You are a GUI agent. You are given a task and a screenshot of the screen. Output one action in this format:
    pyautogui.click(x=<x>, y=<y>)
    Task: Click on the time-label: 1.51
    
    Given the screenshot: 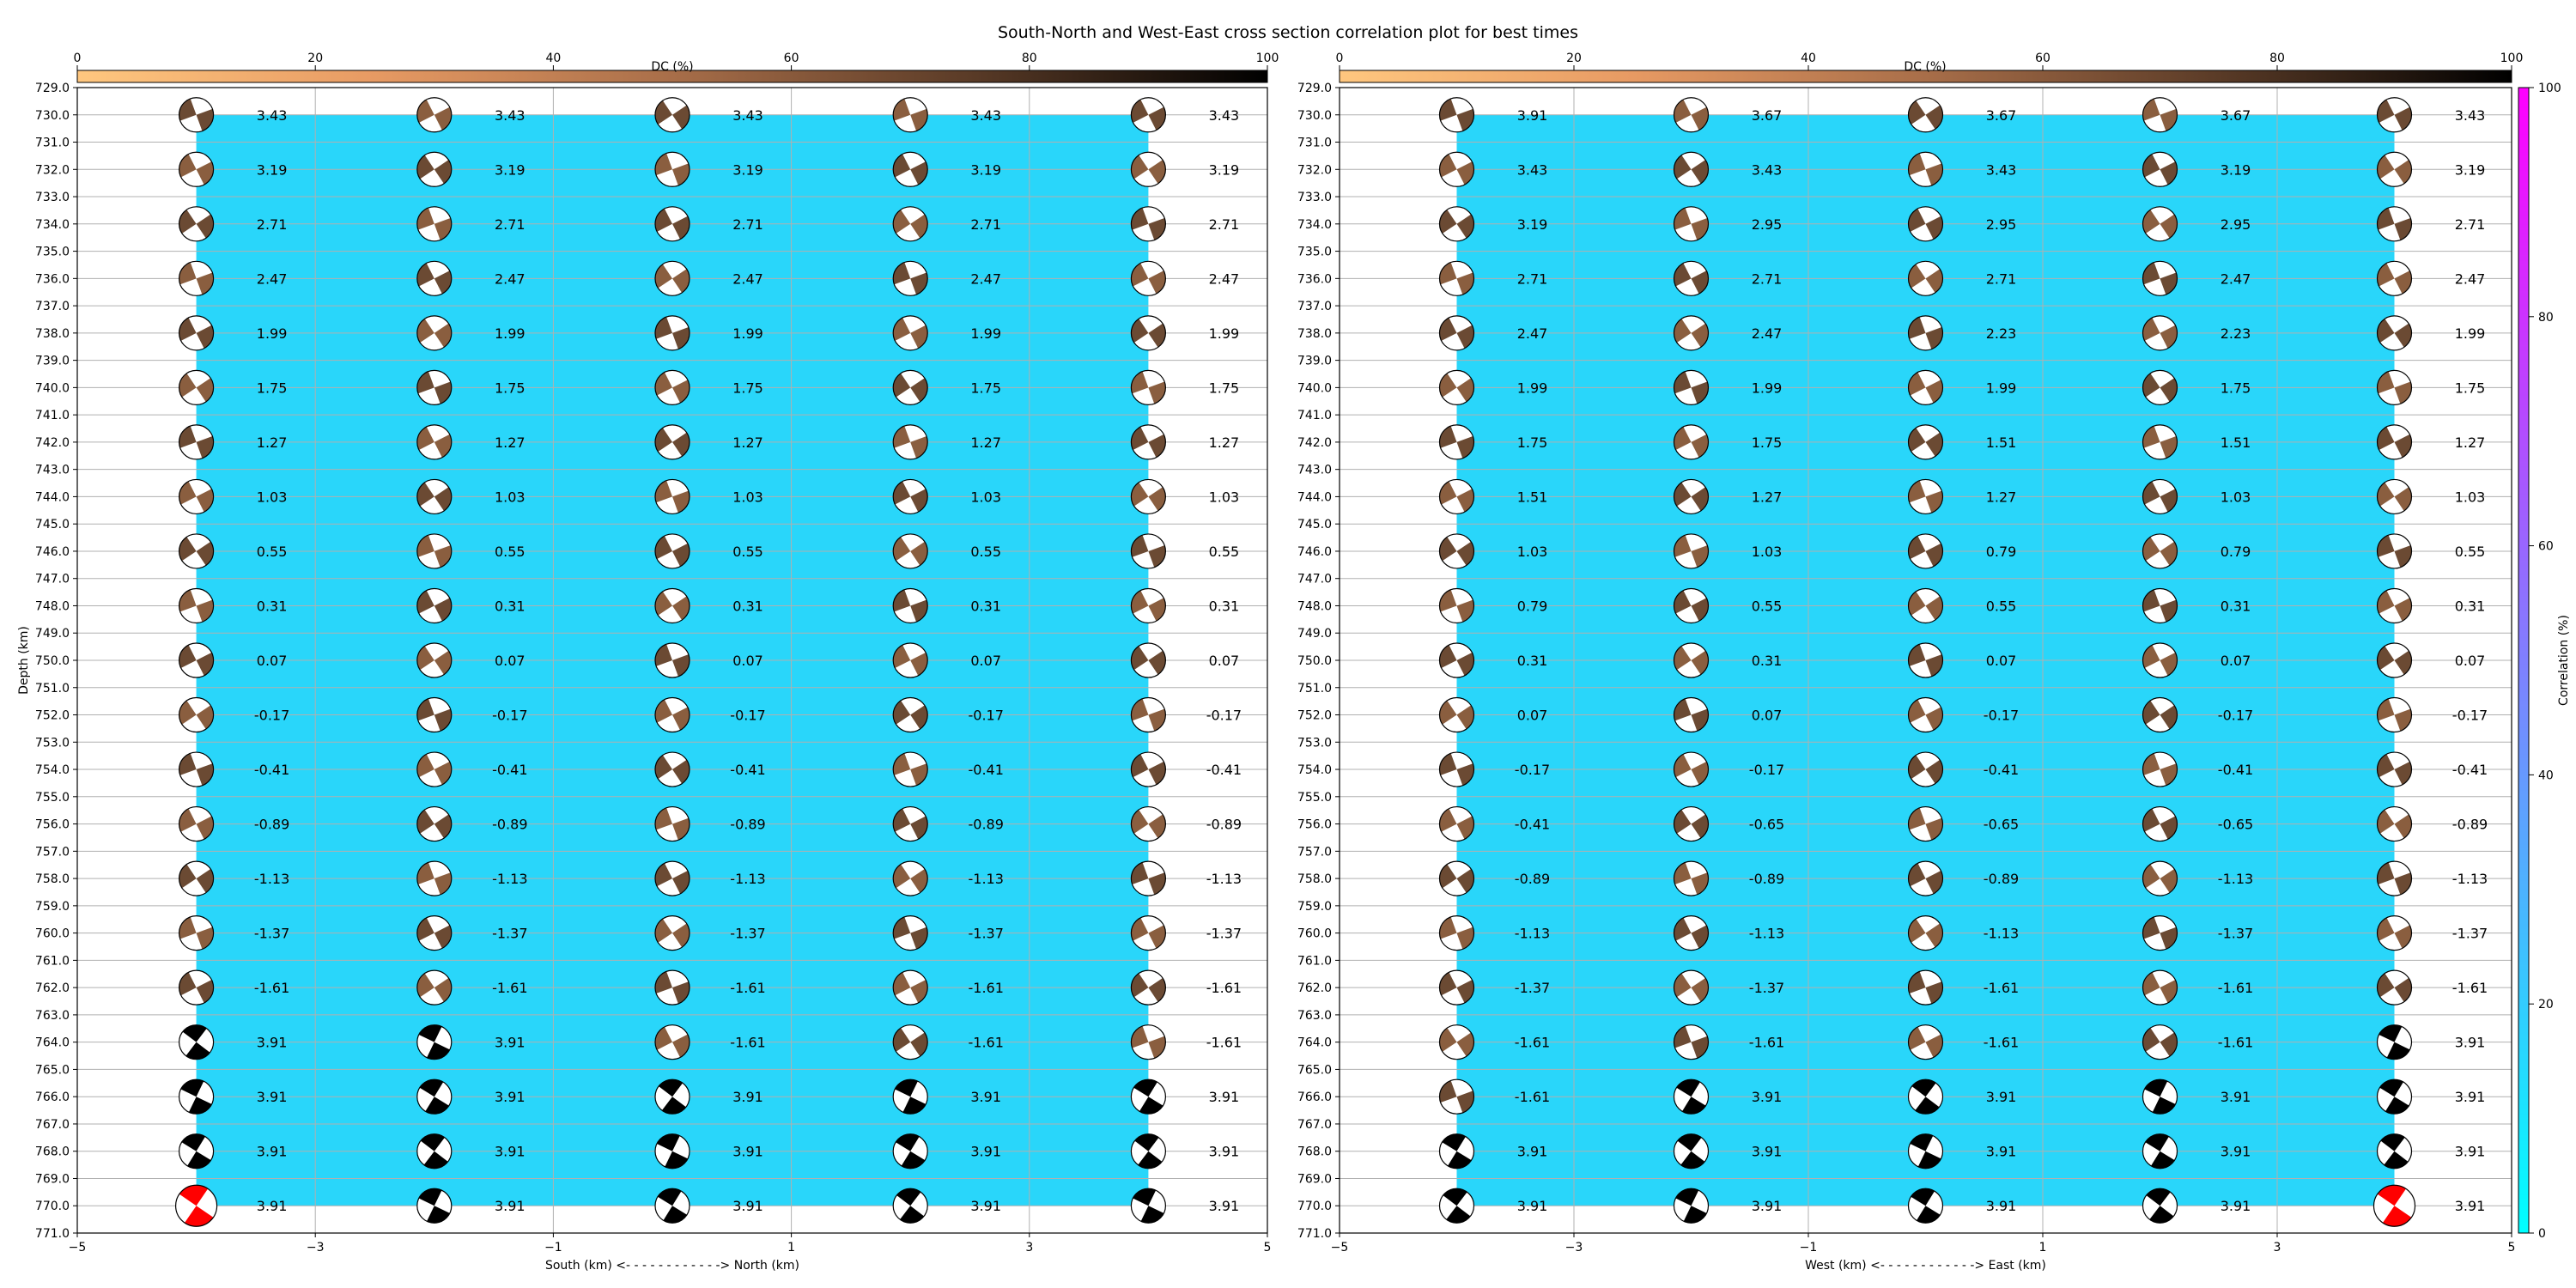 What is the action you would take?
    pyautogui.click(x=2002, y=442)
    